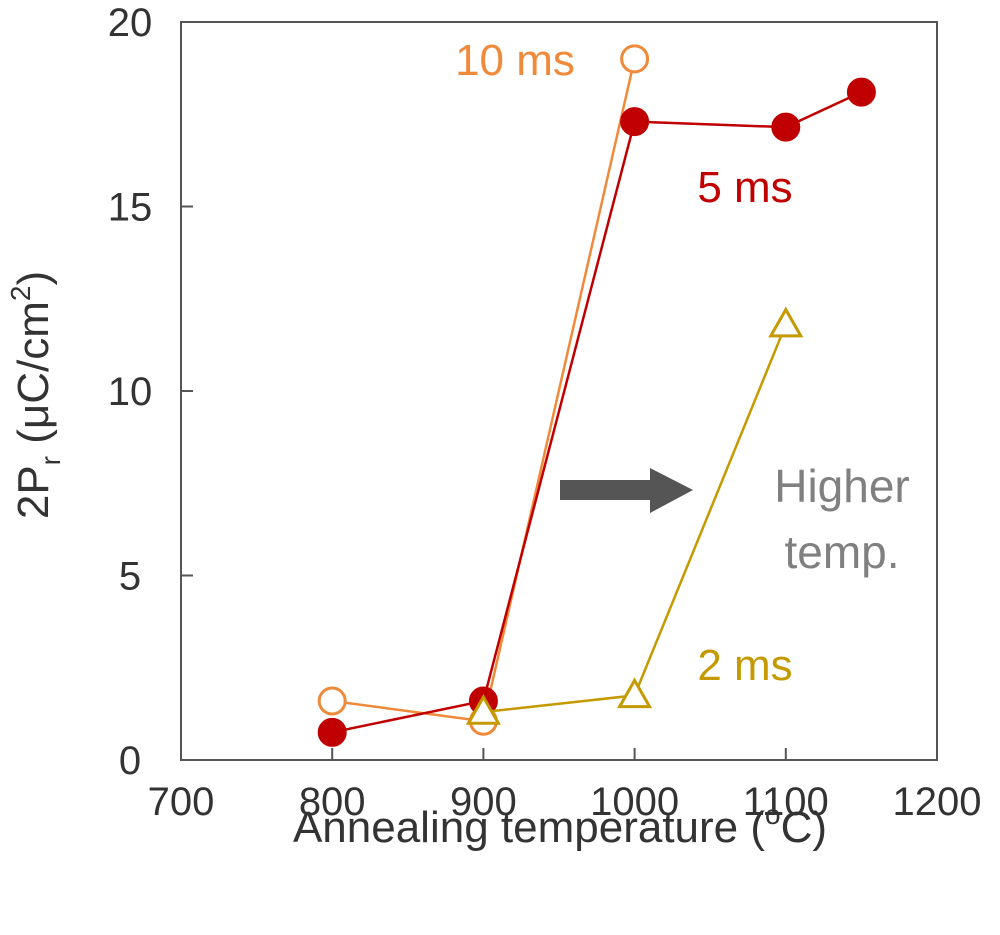 This screenshot has width=1000, height=935. What do you see at coordinates (626, 490) in the screenshot?
I see `higher-temp-arrow` at bounding box center [626, 490].